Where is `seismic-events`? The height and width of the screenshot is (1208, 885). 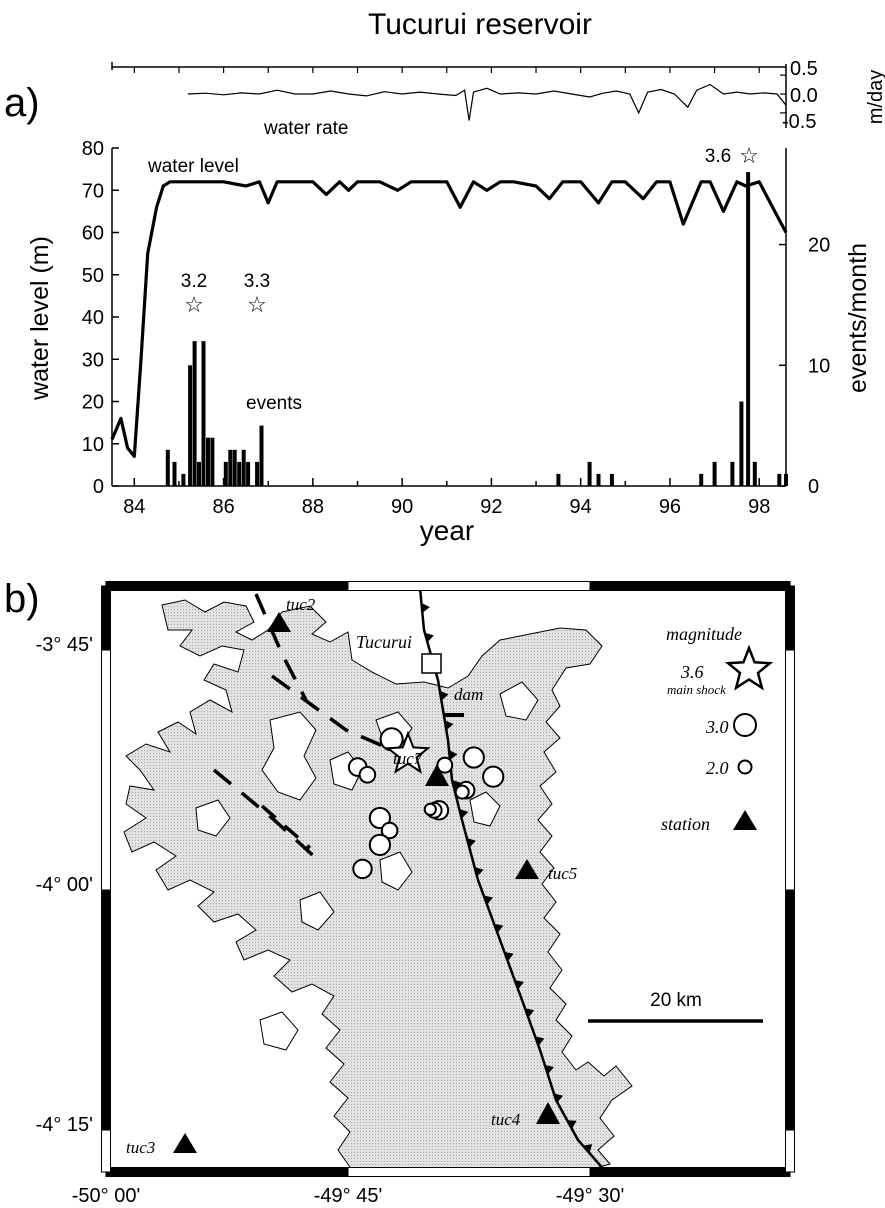 seismic-events is located at coordinates (426, 803).